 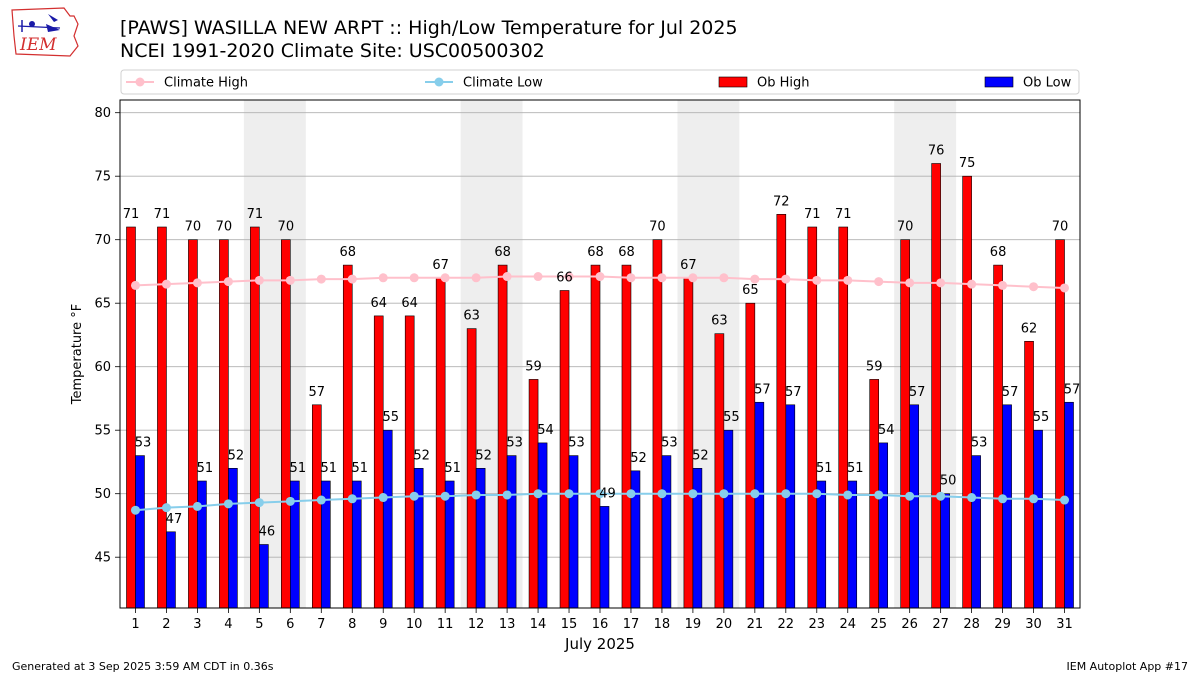 I want to click on legend-box, so click(x=600, y=82).